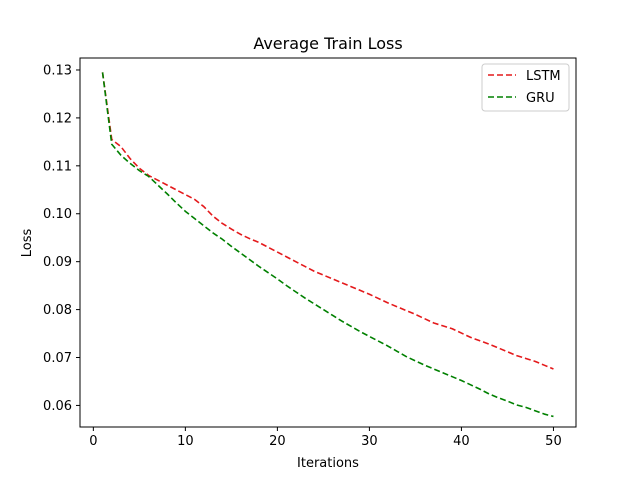  Describe the element at coordinates (369, 441) in the screenshot. I see `x-tick-label: 30` at that location.